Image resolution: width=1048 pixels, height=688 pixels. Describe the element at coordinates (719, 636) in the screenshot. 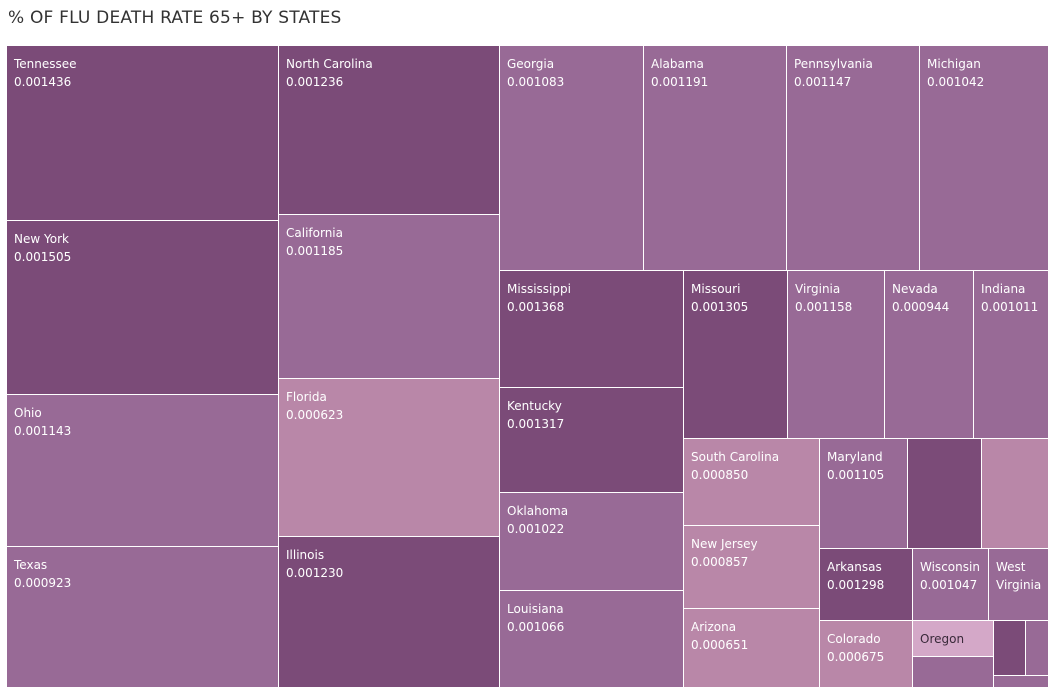

I see `tile-label: Arizona 0.000651` at that location.